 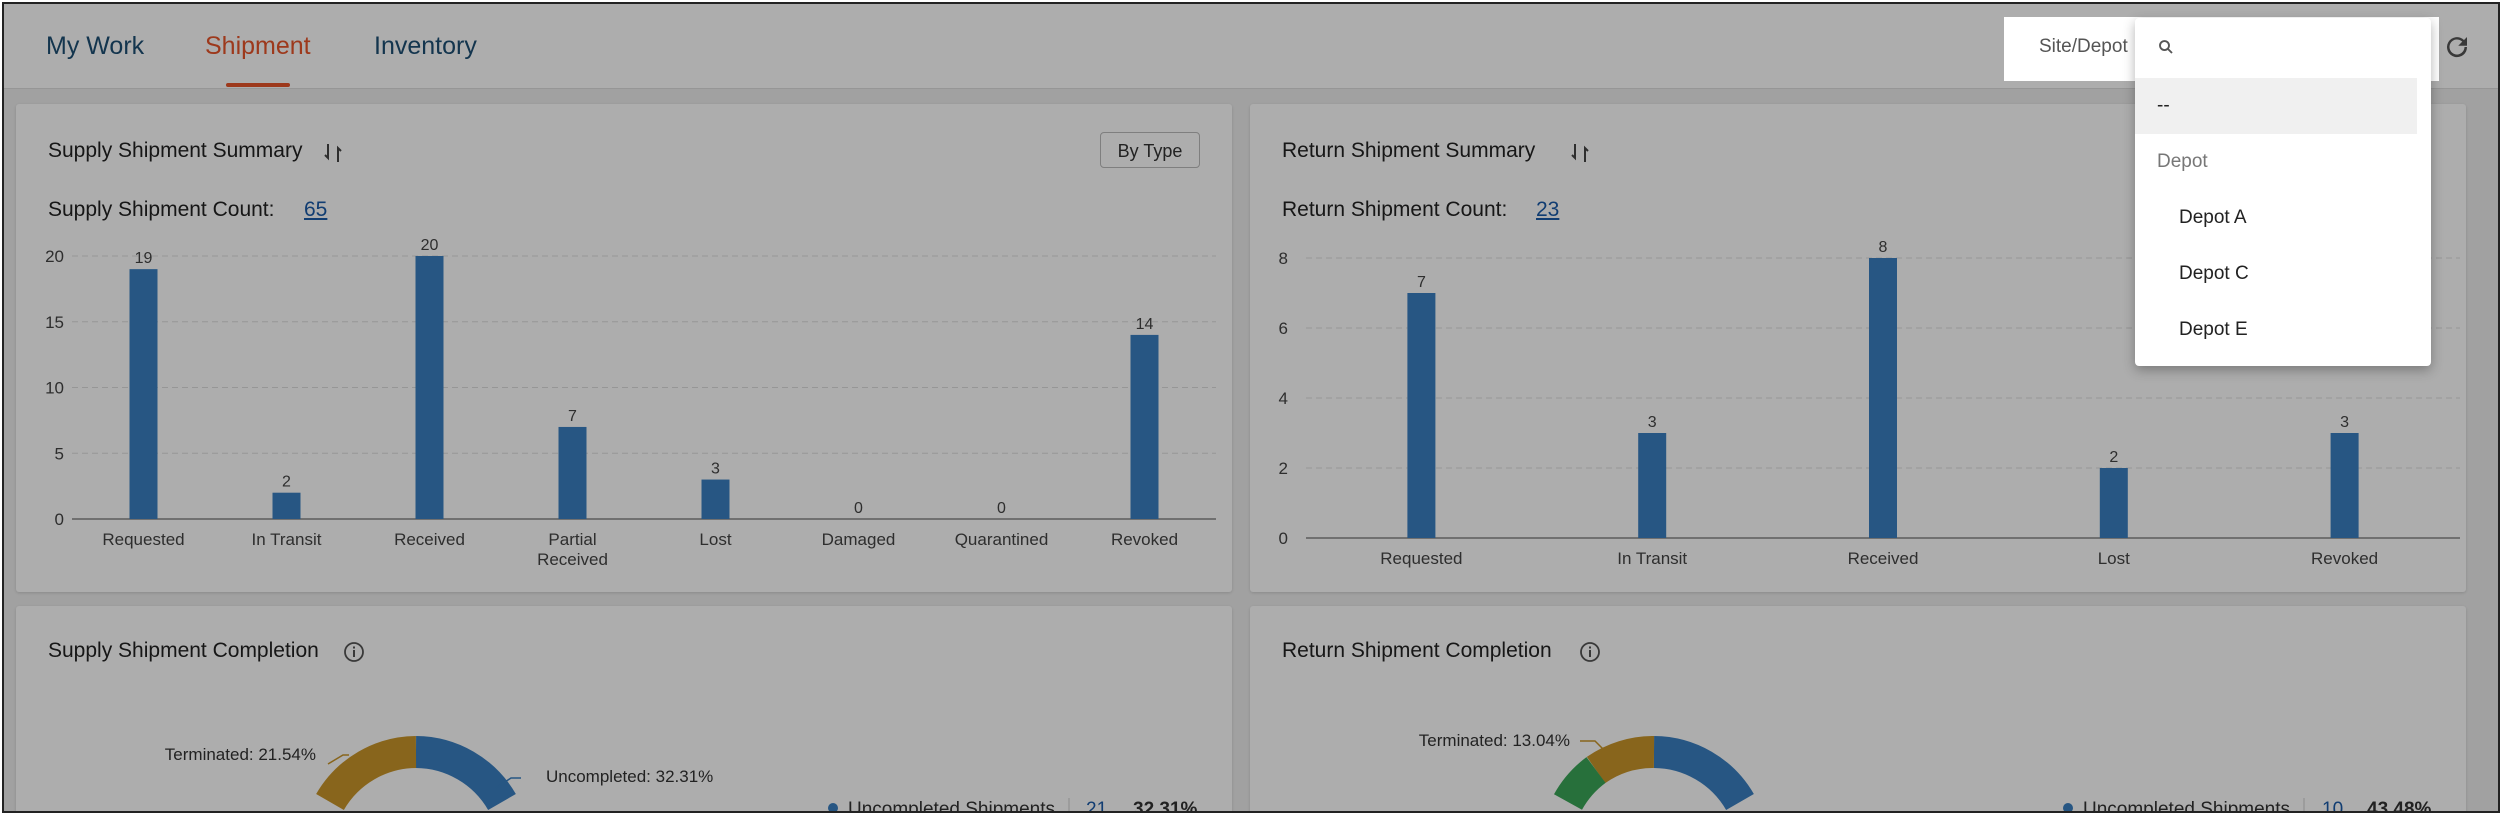 What do you see at coordinates (1417, 650) in the screenshot?
I see `return-completion-title: Return Shipment Completion` at bounding box center [1417, 650].